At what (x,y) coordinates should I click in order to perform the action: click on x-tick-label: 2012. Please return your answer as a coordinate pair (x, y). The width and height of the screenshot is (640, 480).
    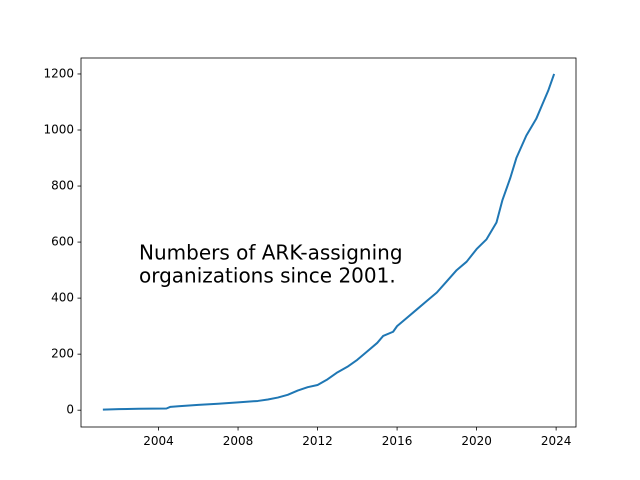
    Looking at the image, I should click on (317, 441).